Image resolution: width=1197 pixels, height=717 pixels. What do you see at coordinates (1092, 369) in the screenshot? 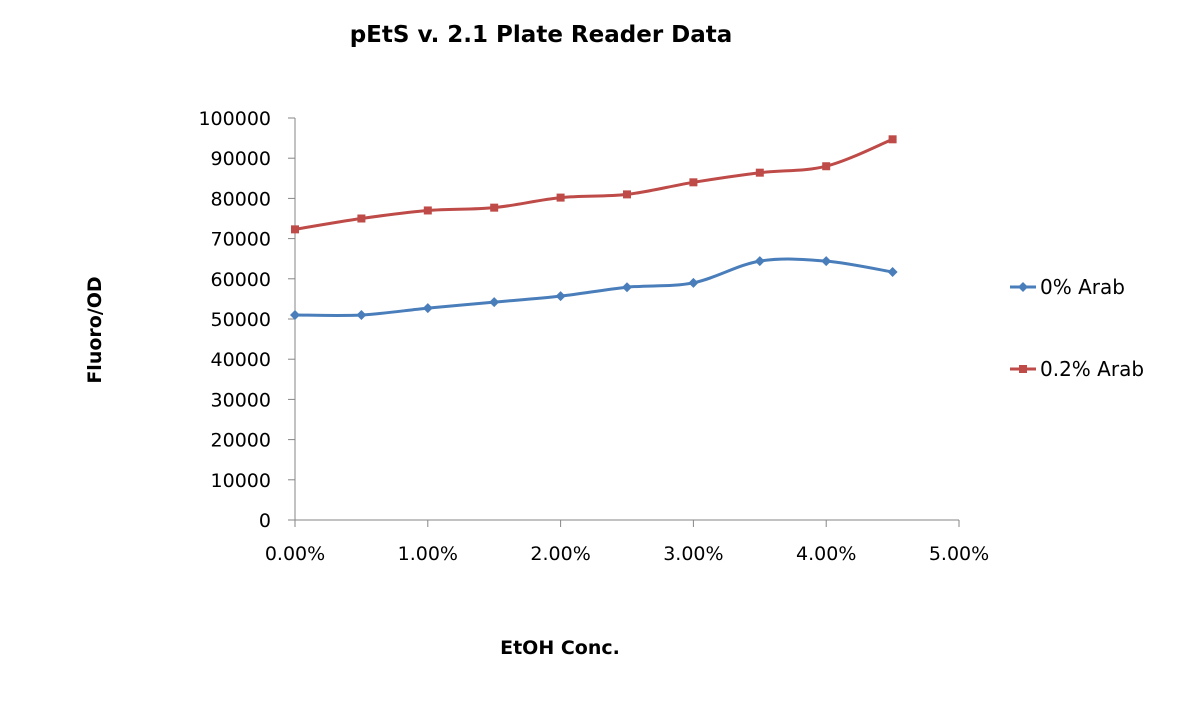
I see `legend-label-0-2-arab: 0.2% Arab` at bounding box center [1092, 369].